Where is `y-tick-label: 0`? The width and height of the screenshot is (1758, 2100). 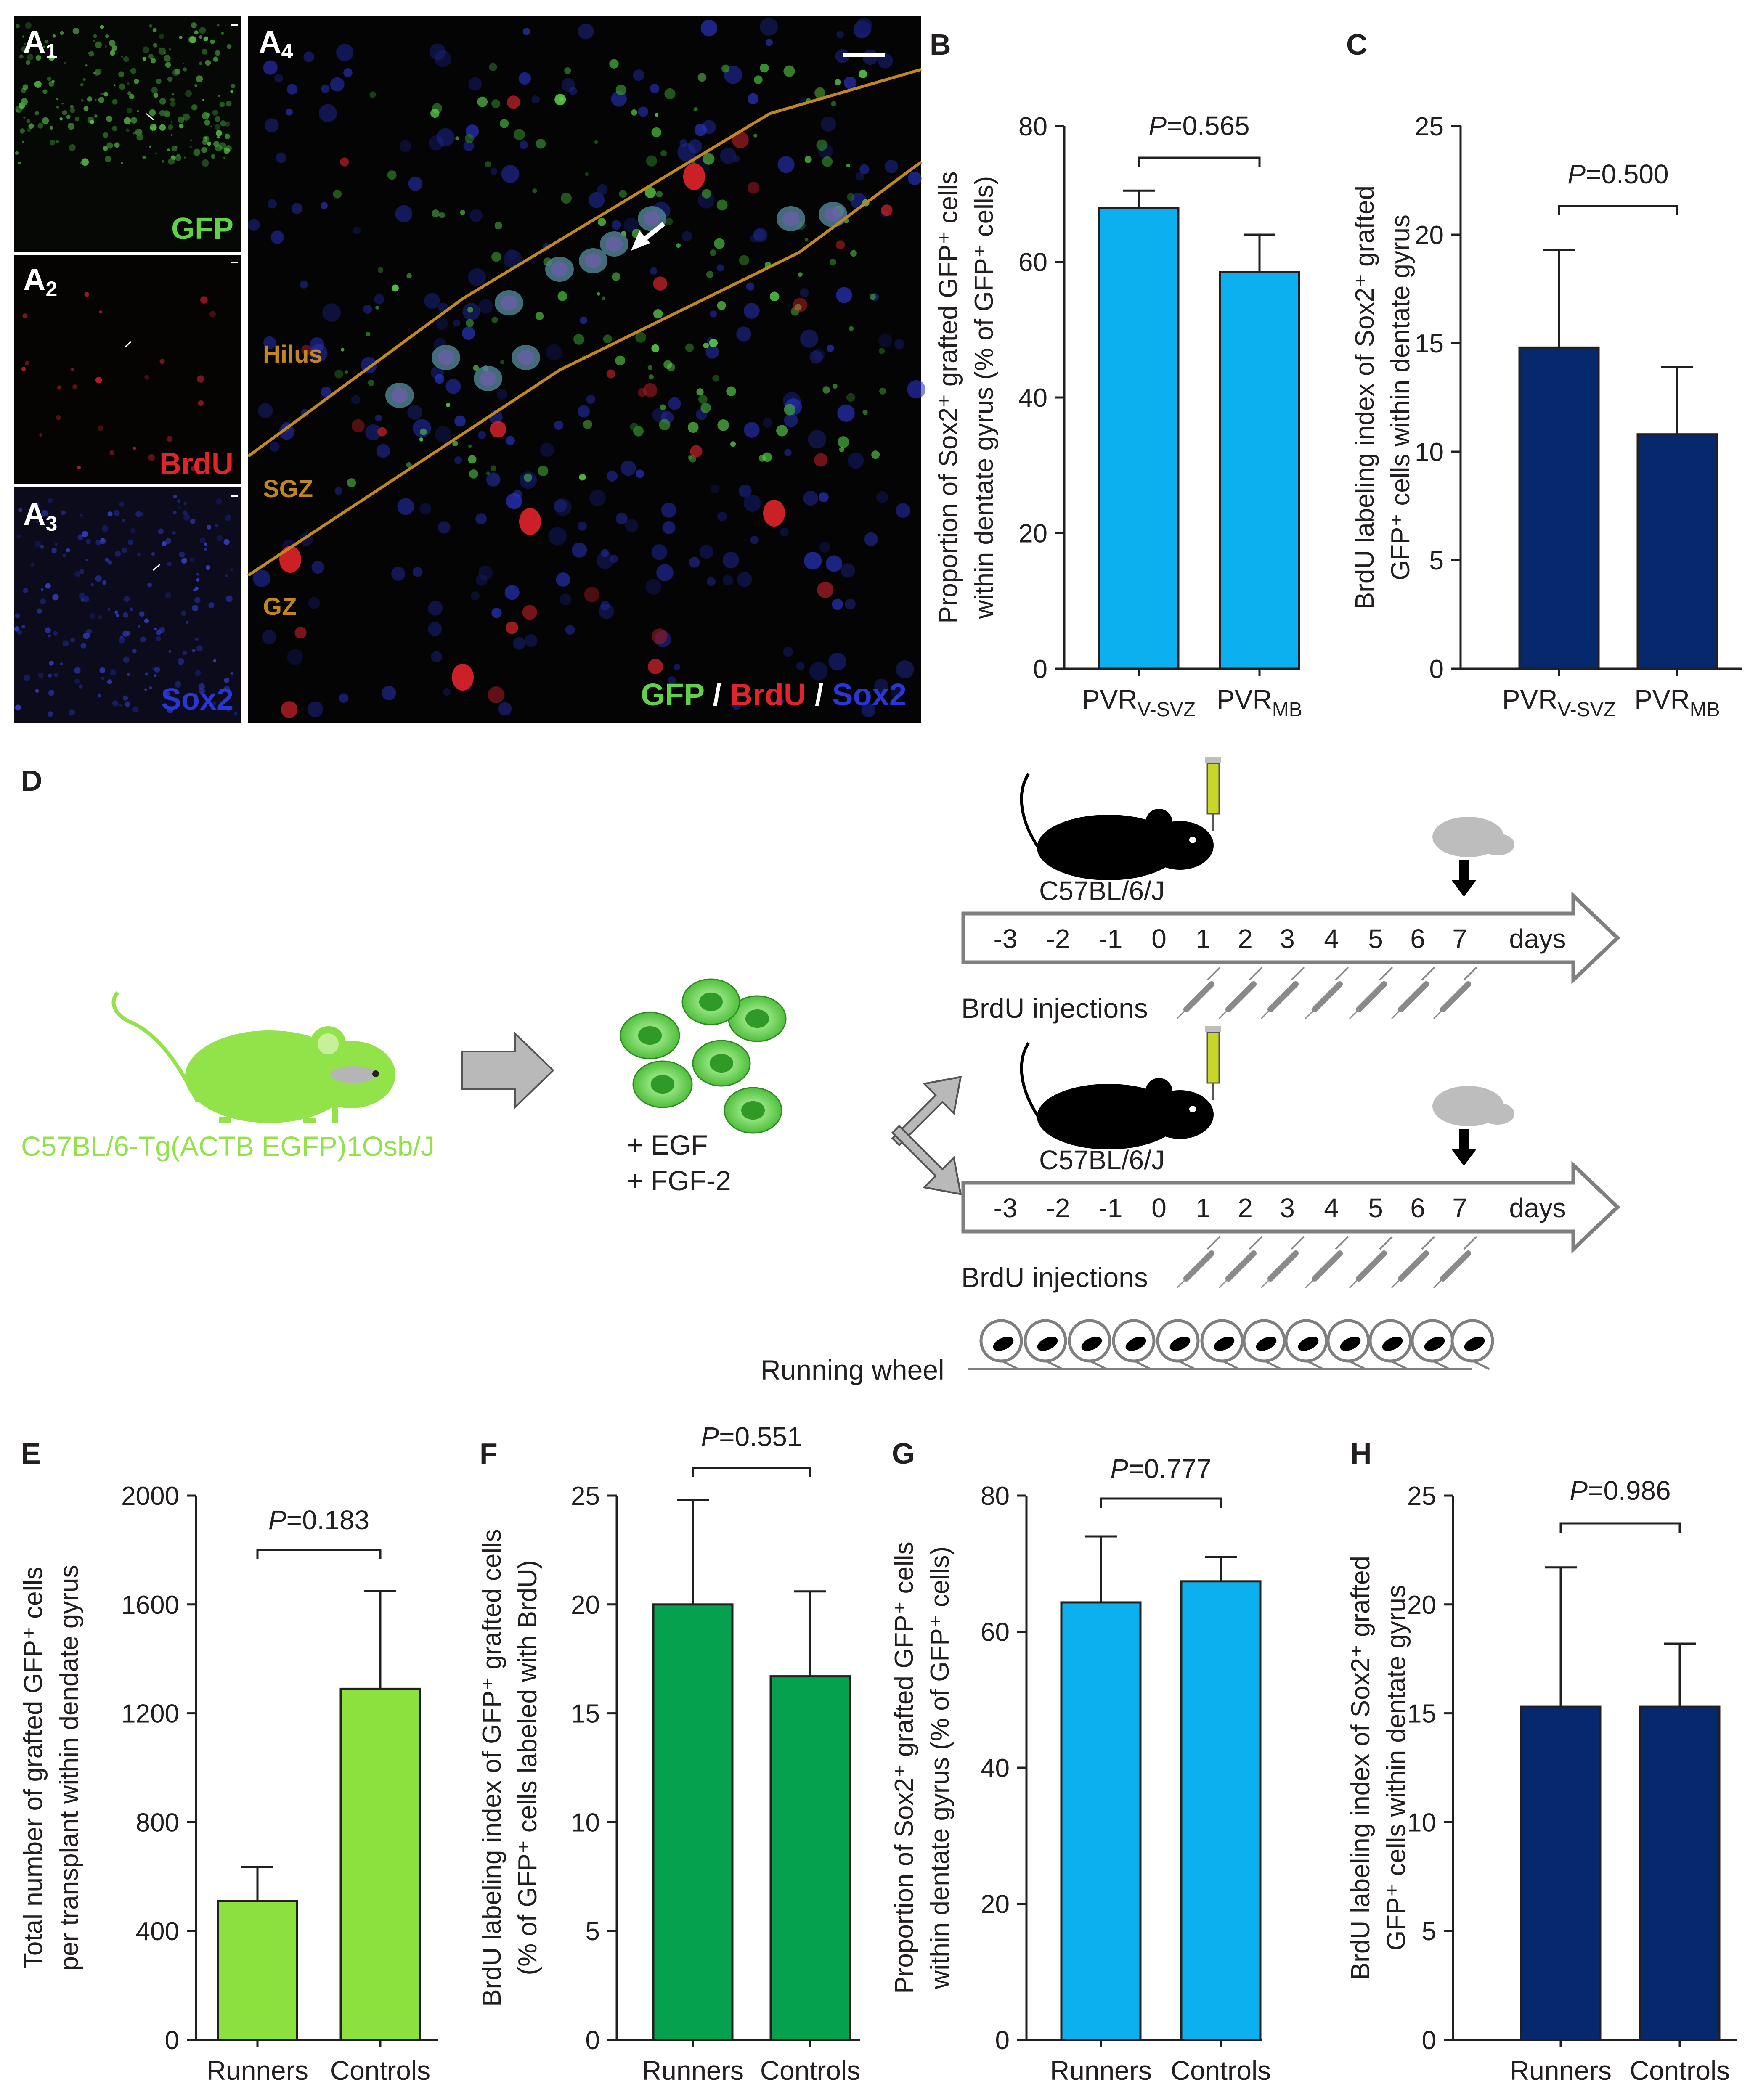 y-tick-label: 0 is located at coordinates (1002, 2040).